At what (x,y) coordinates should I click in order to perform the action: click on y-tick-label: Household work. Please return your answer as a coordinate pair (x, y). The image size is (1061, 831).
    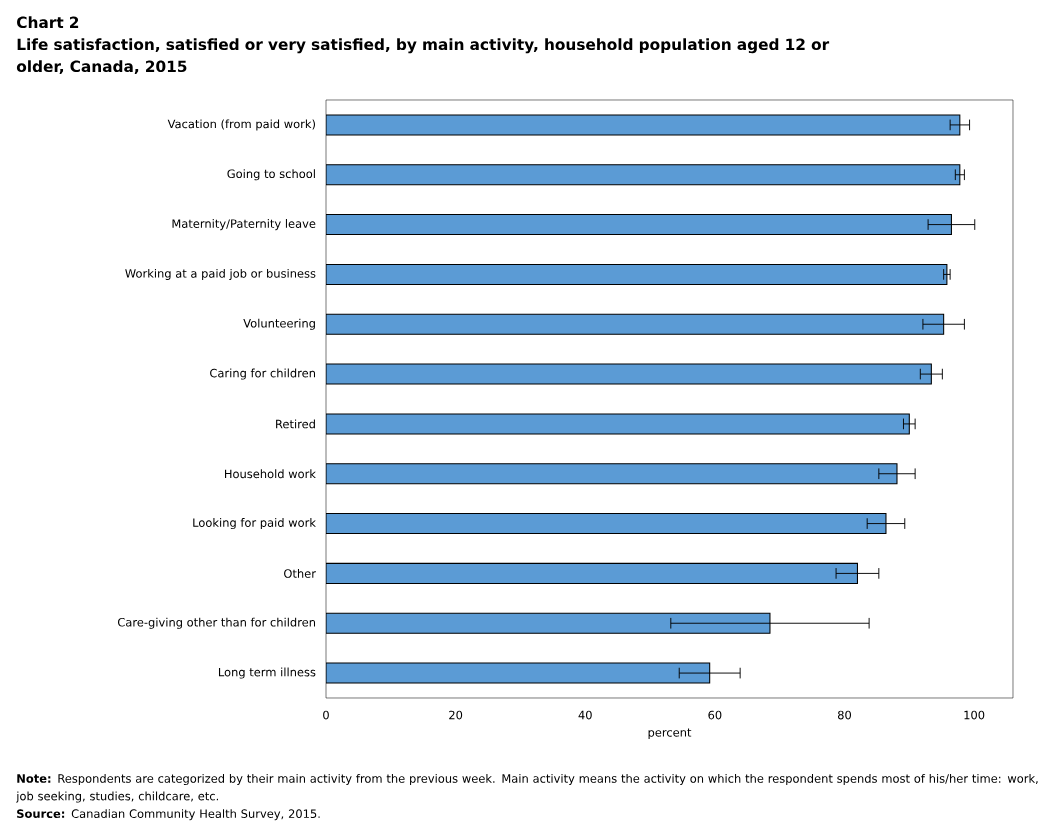
    Looking at the image, I should click on (270, 474).